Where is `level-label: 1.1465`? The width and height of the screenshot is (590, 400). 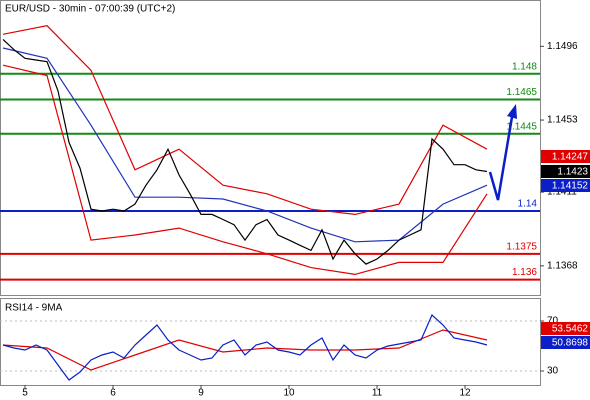
level-label: 1.1465 is located at coordinates (521, 92).